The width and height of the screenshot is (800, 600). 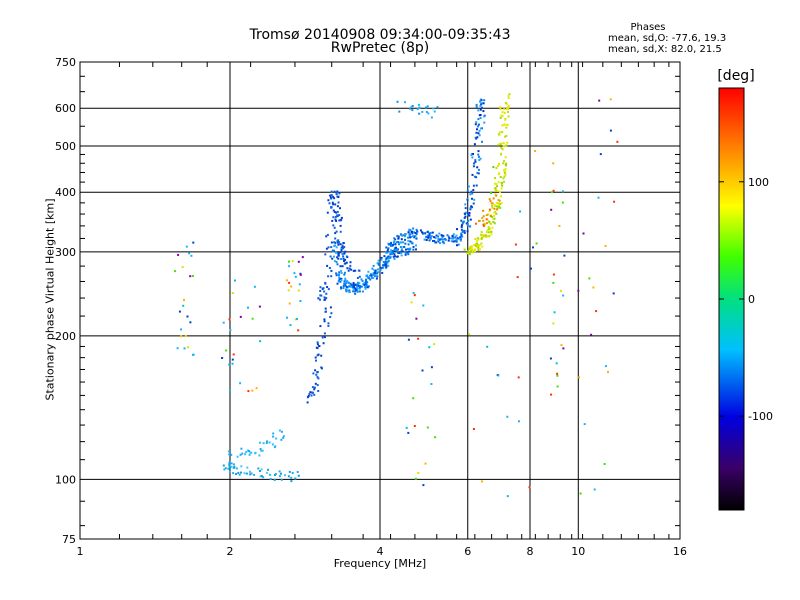 What do you see at coordinates (380, 35) in the screenshot?
I see `chart-title: Tromsø 20140908 09:34:00-09:35:43` at bounding box center [380, 35].